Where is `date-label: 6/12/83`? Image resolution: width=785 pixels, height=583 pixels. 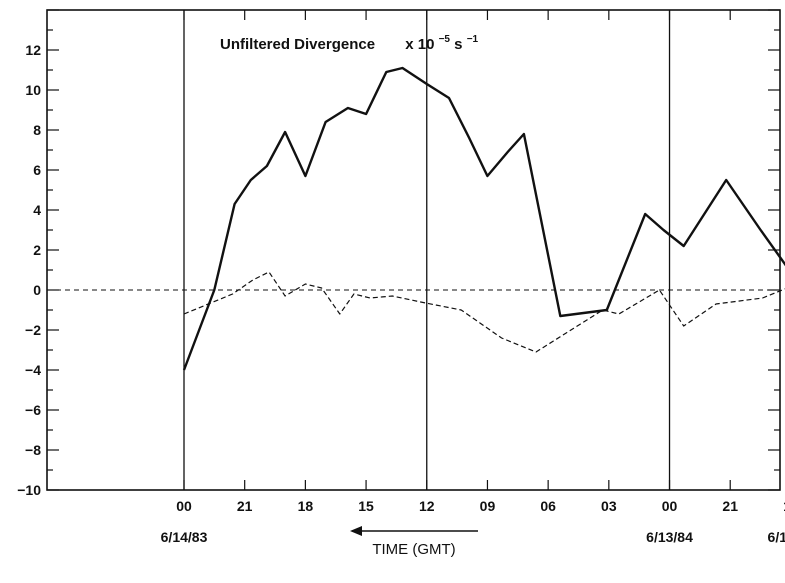
date-label: 6/12/83 is located at coordinates (776, 537).